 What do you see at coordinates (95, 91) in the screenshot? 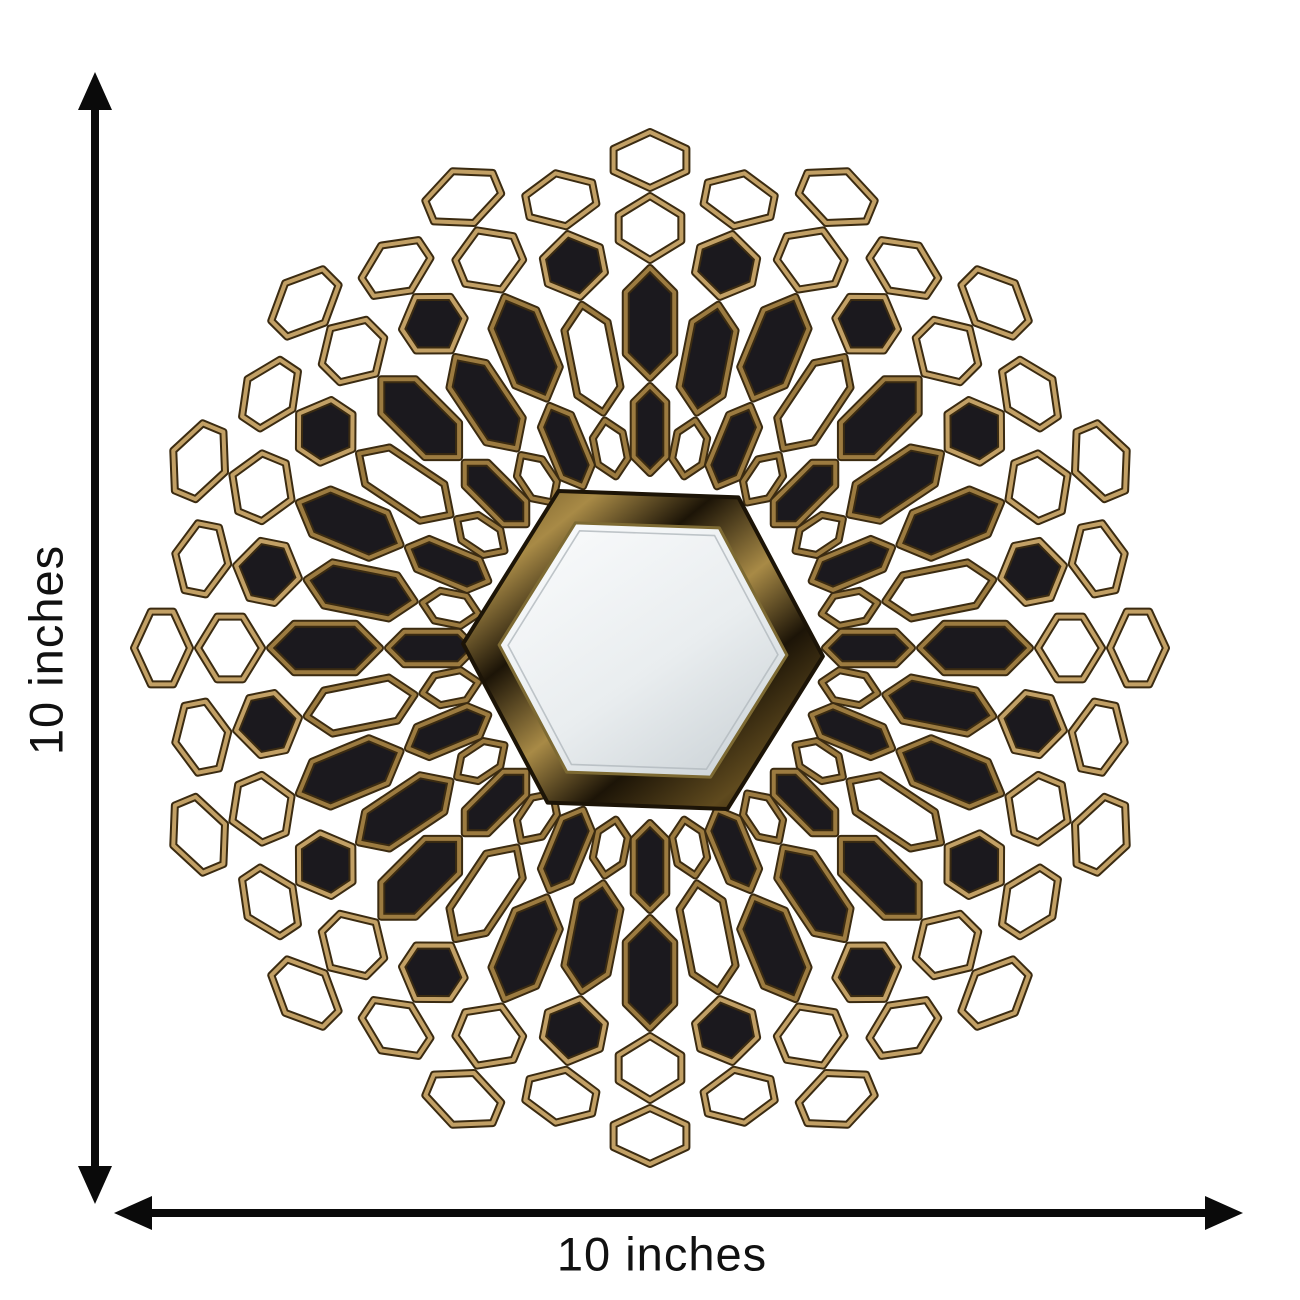
I see `height-arrow-head-top` at bounding box center [95, 91].